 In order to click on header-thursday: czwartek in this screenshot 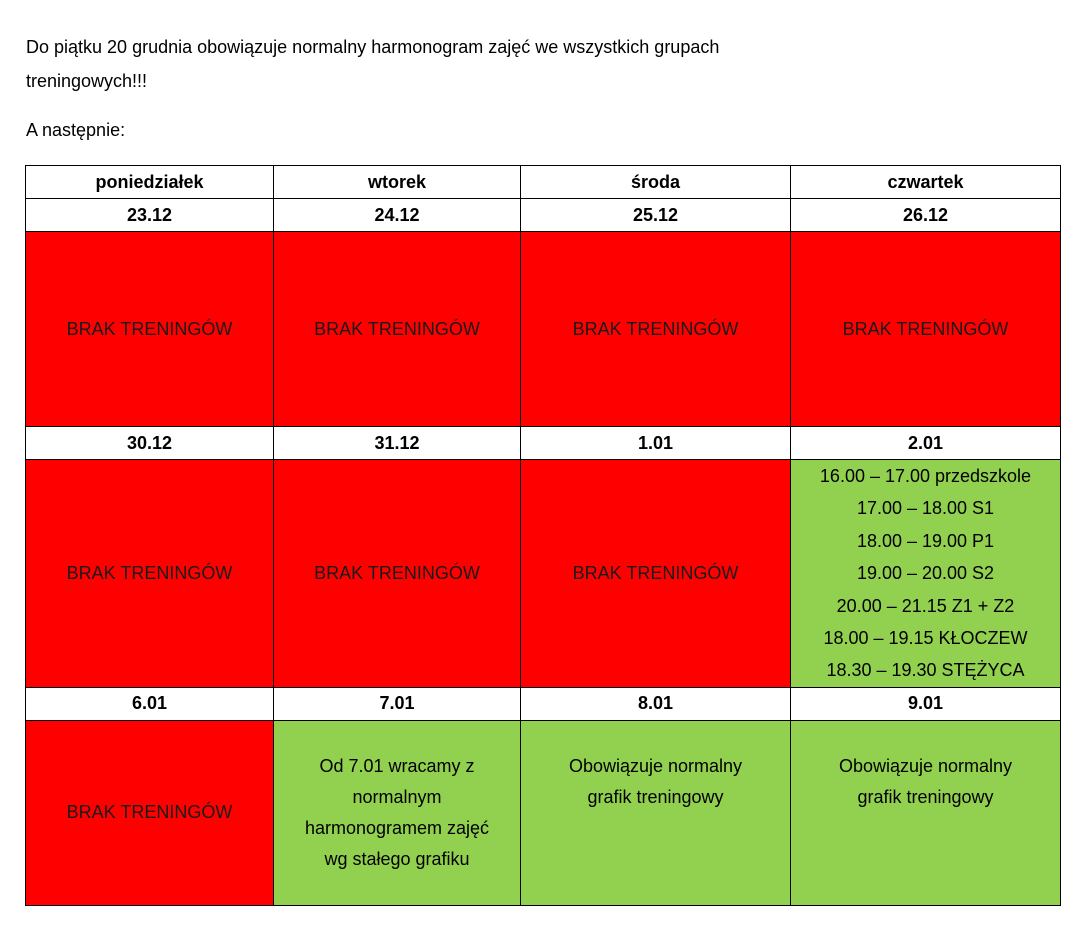, I will do `click(925, 182)`.